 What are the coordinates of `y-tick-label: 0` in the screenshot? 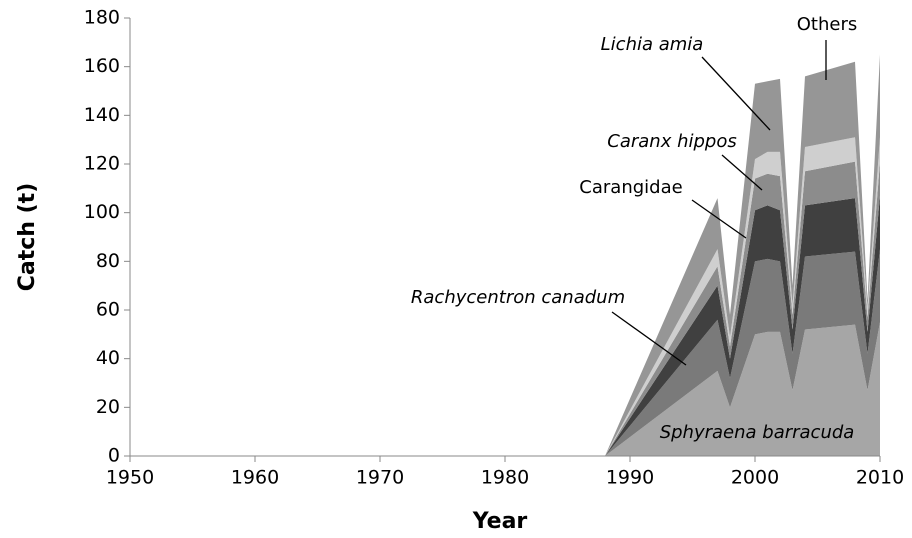 It's located at (114, 456).